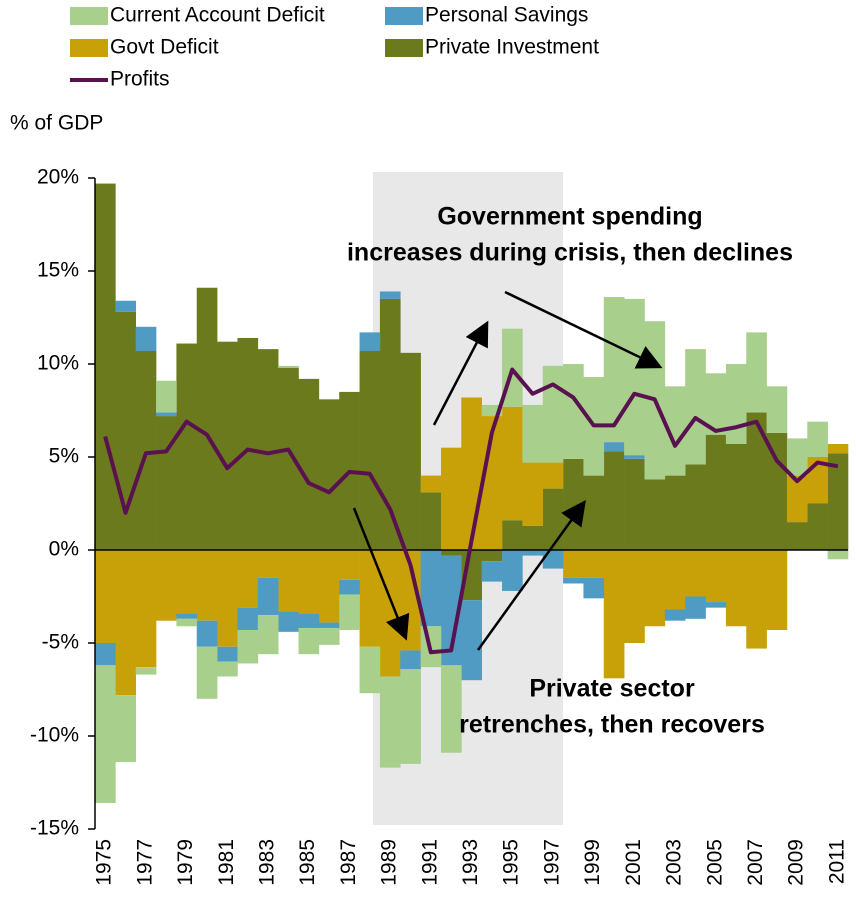 This screenshot has width=856, height=907. What do you see at coordinates (164, 47) in the screenshot?
I see `legend-label: Govt Deficit` at bounding box center [164, 47].